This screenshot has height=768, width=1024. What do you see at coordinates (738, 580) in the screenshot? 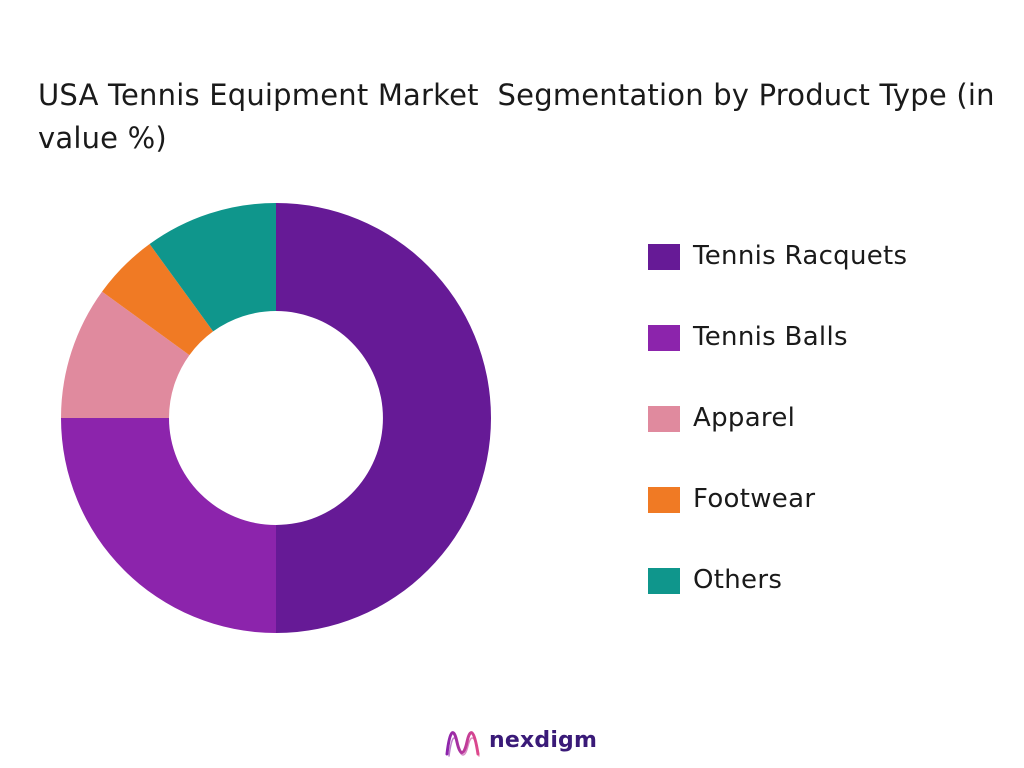
I see `legend-label: Others` at bounding box center [738, 580].